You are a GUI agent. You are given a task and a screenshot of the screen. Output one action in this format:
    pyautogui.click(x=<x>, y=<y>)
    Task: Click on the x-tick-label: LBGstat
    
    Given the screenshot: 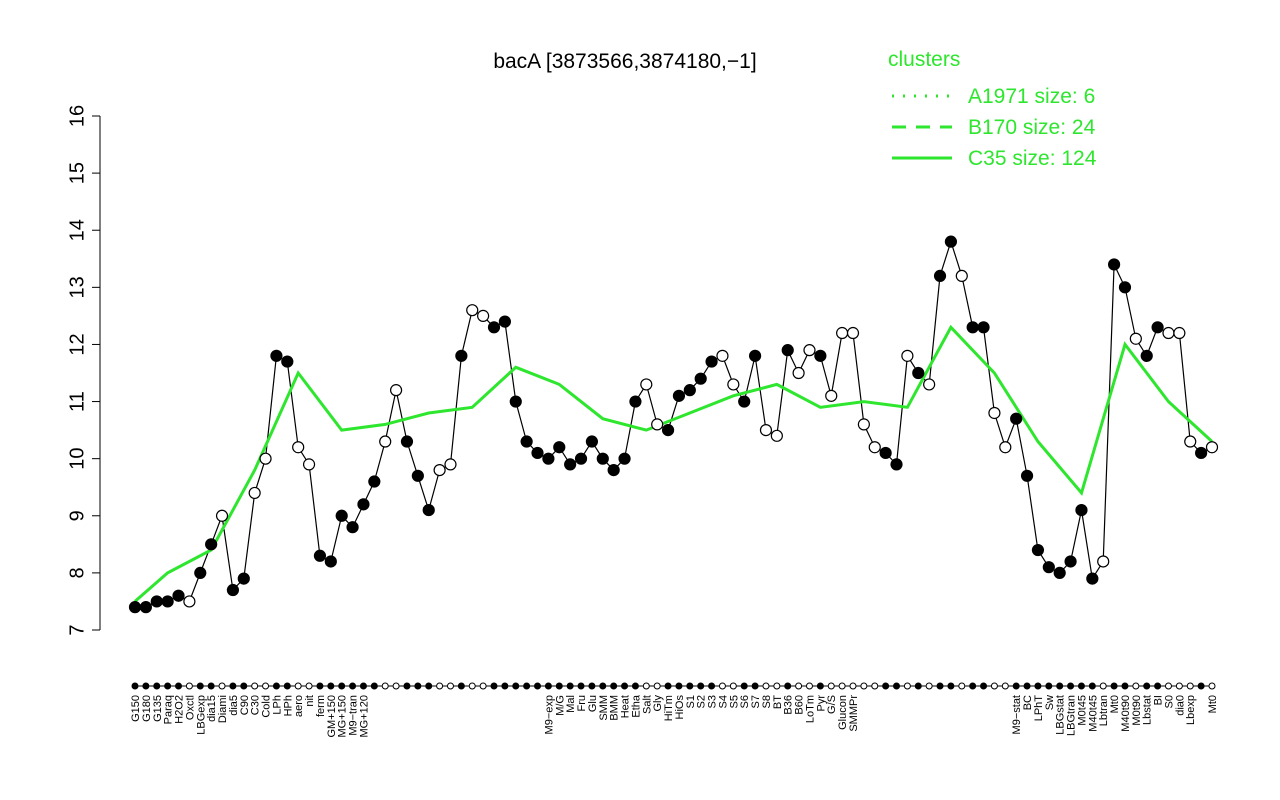 What is the action you would take?
    pyautogui.click(x=1061, y=715)
    